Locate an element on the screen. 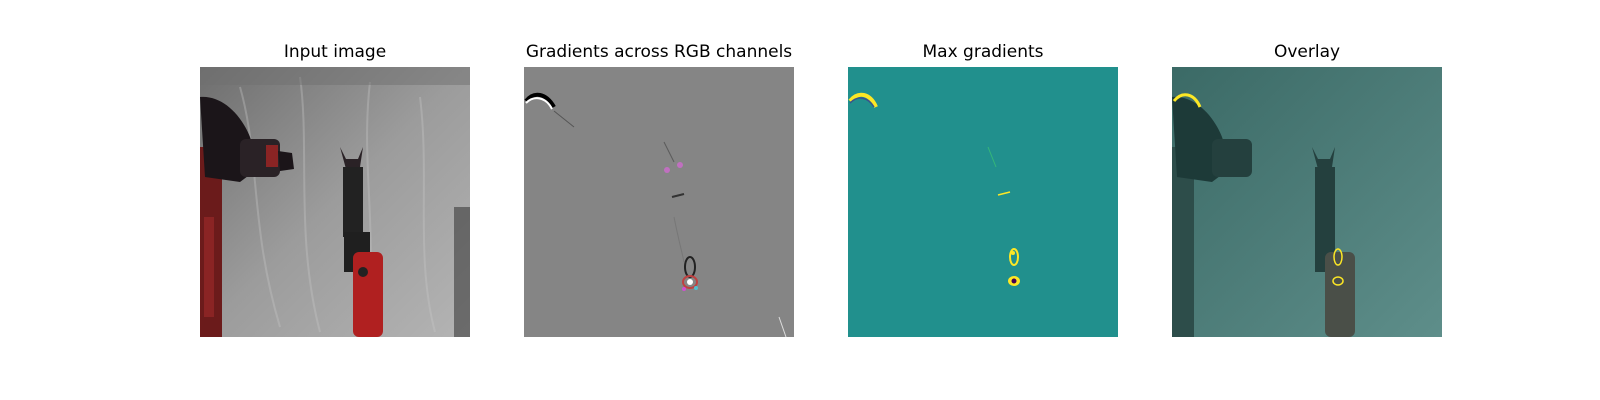  input-image is located at coordinates (335, 202).